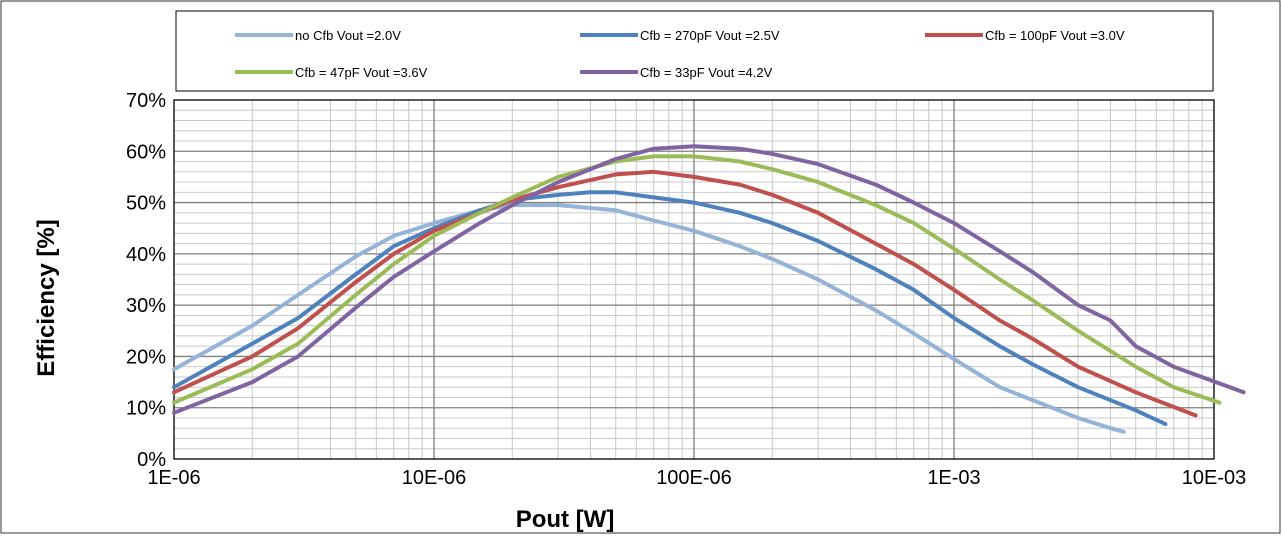  What do you see at coordinates (565, 519) in the screenshot?
I see `x-axis-title: Pout [W]` at bounding box center [565, 519].